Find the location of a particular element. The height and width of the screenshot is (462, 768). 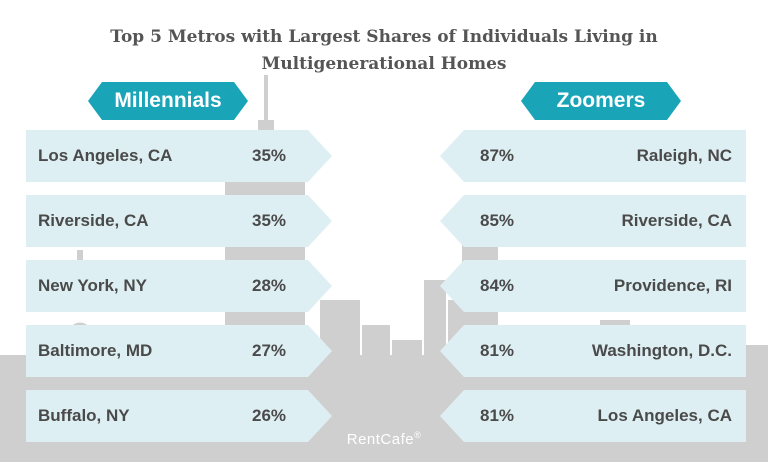

metro-name: Baltimore, MD is located at coordinates (95, 350).